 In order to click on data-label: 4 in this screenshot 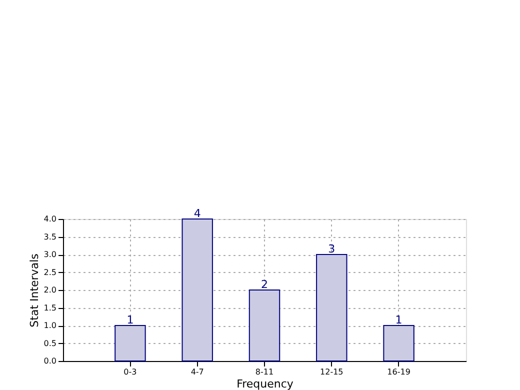, I will do `click(197, 213)`.